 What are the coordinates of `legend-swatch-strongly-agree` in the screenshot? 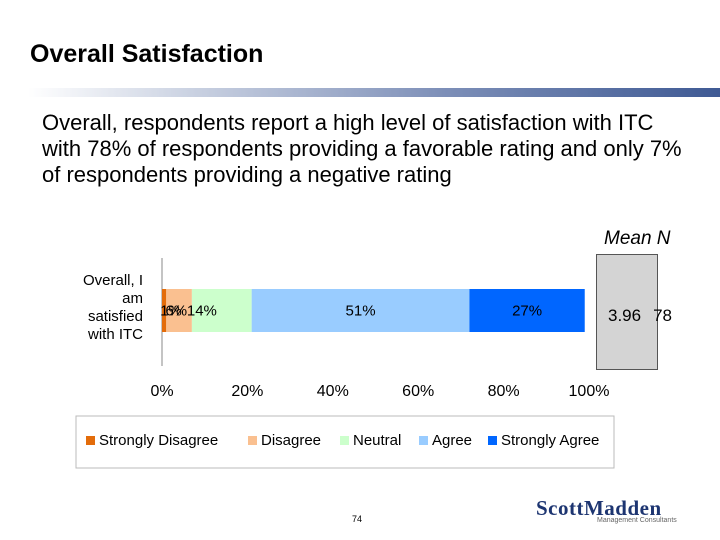 It's located at (492, 440).